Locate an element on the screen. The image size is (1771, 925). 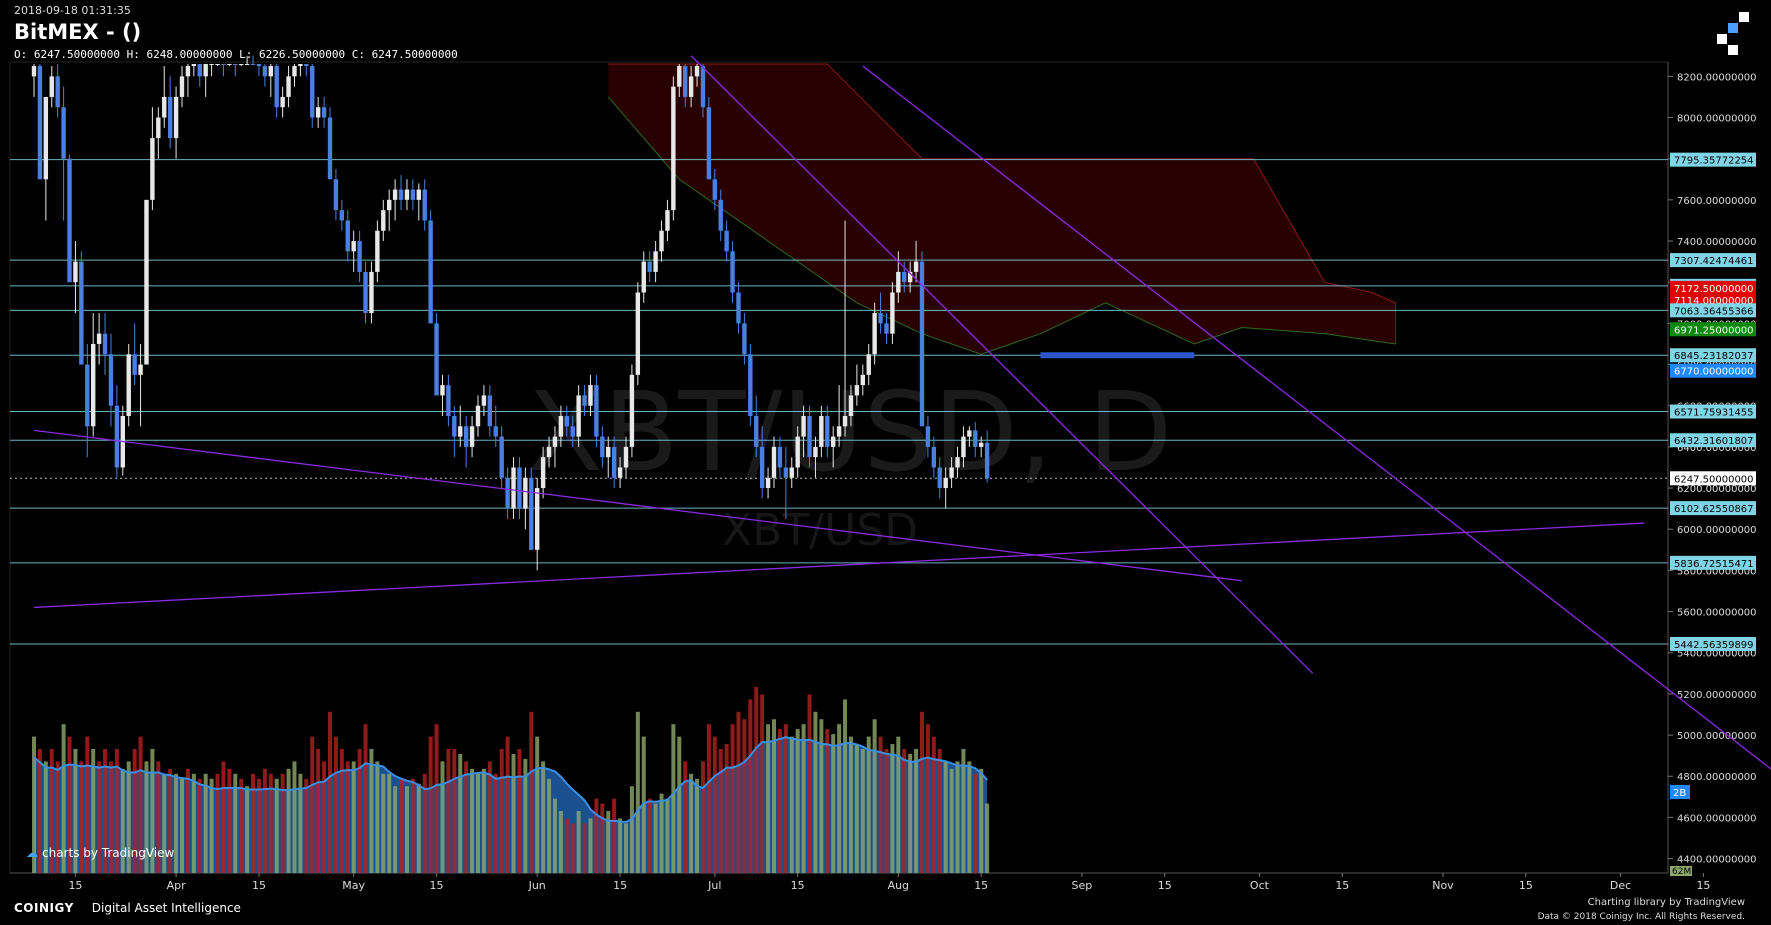
price-label: 7172.50000000 is located at coordinates (1714, 289).